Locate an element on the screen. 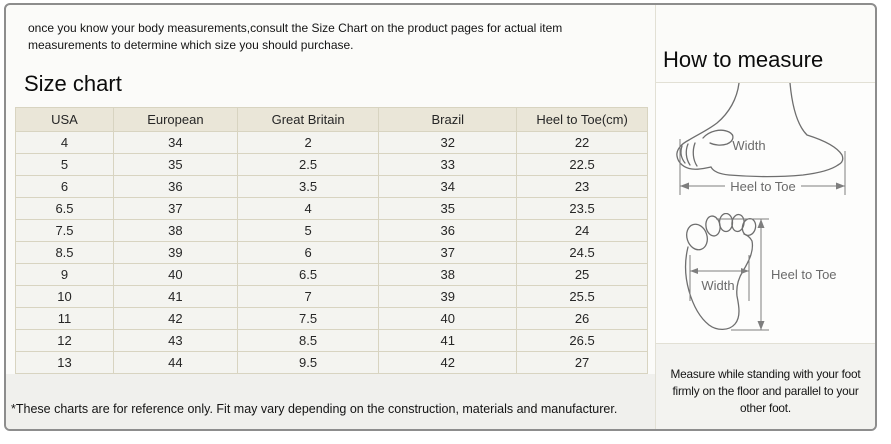 This screenshot has height=444, width=891. foot-side-view-diagram: Width Heel to Toe is located at coordinates (761, 139).